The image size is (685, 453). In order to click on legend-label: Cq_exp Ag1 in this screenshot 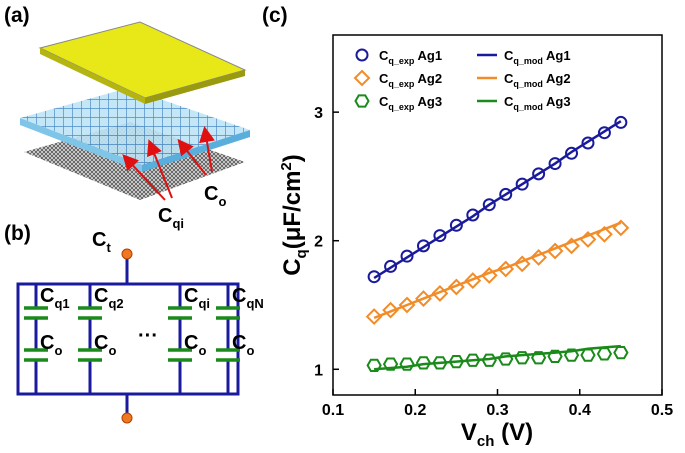, I will do `click(410, 57)`.